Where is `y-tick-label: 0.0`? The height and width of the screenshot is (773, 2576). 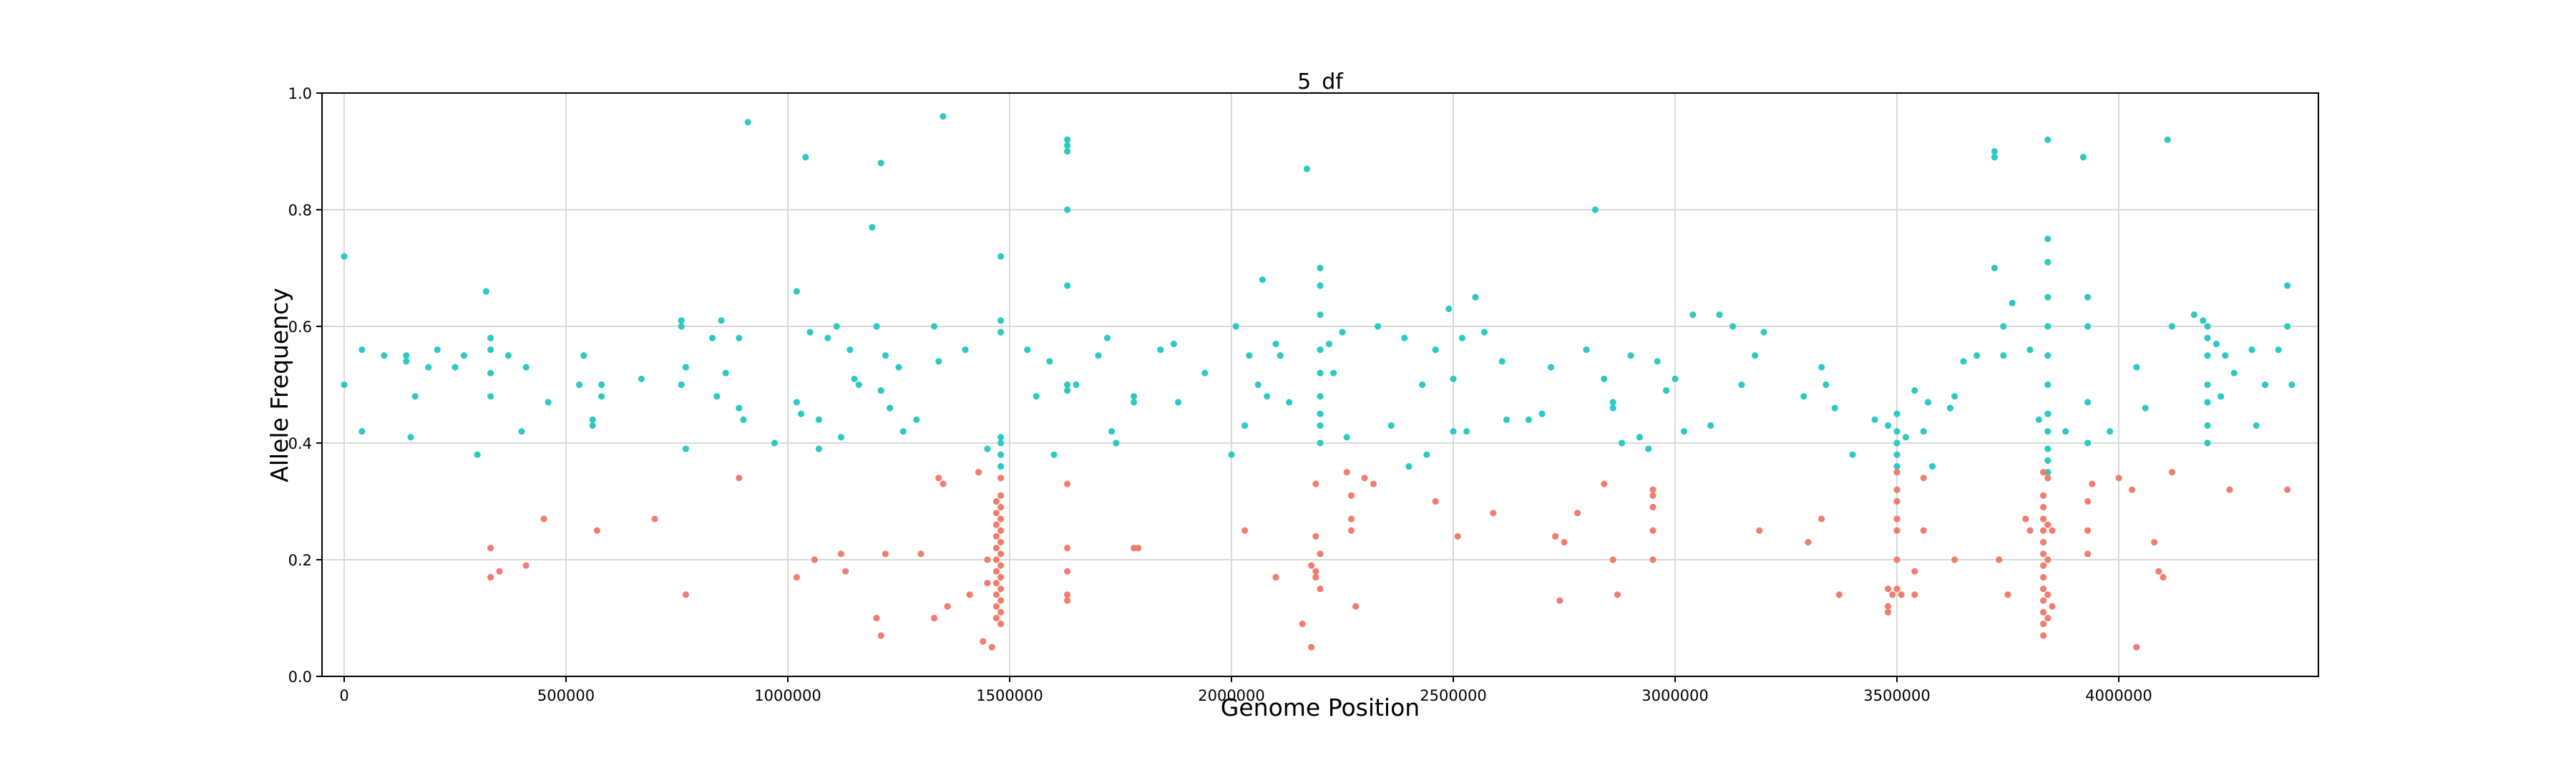 y-tick-label: 0.0 is located at coordinates (300, 677).